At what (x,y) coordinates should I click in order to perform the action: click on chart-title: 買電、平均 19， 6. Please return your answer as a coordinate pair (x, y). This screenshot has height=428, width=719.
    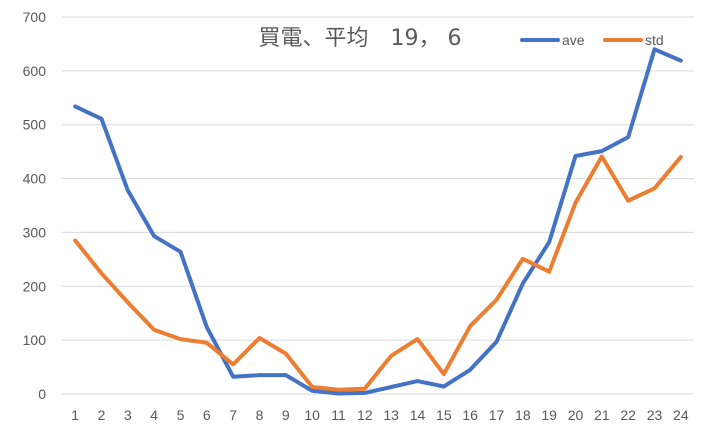
    Looking at the image, I should click on (360, 38).